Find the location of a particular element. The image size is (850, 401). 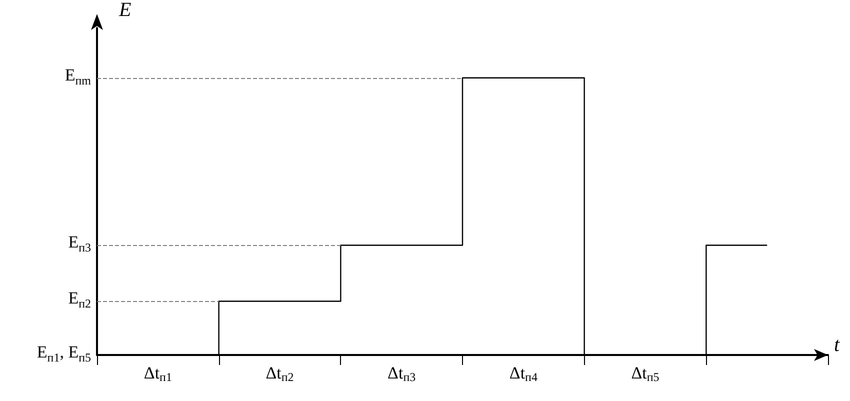

text: E$_{п1}$, E$_{п5}$ is located at coordinates (63, 354).